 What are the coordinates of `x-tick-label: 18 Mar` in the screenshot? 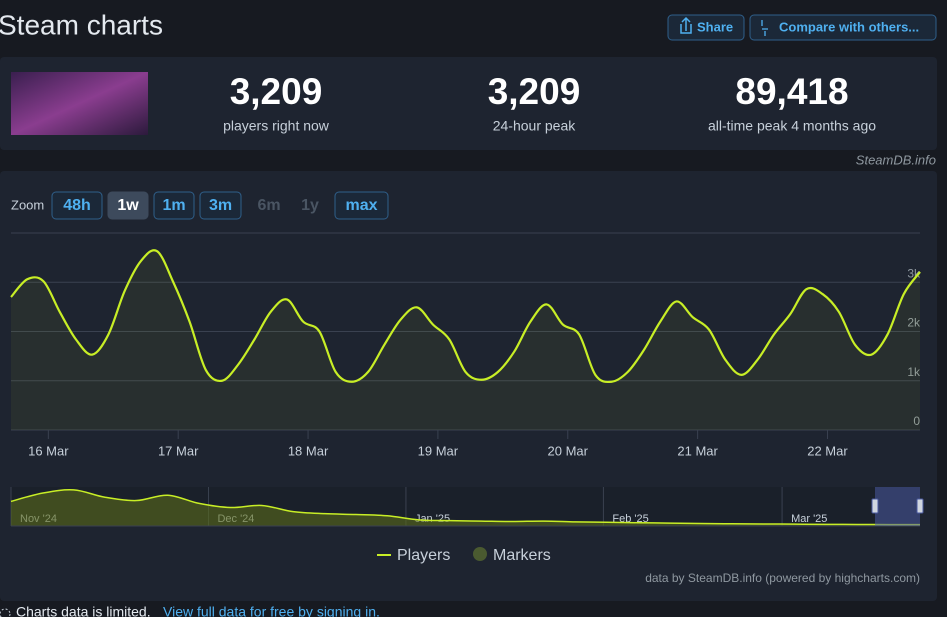 It's located at (308, 450).